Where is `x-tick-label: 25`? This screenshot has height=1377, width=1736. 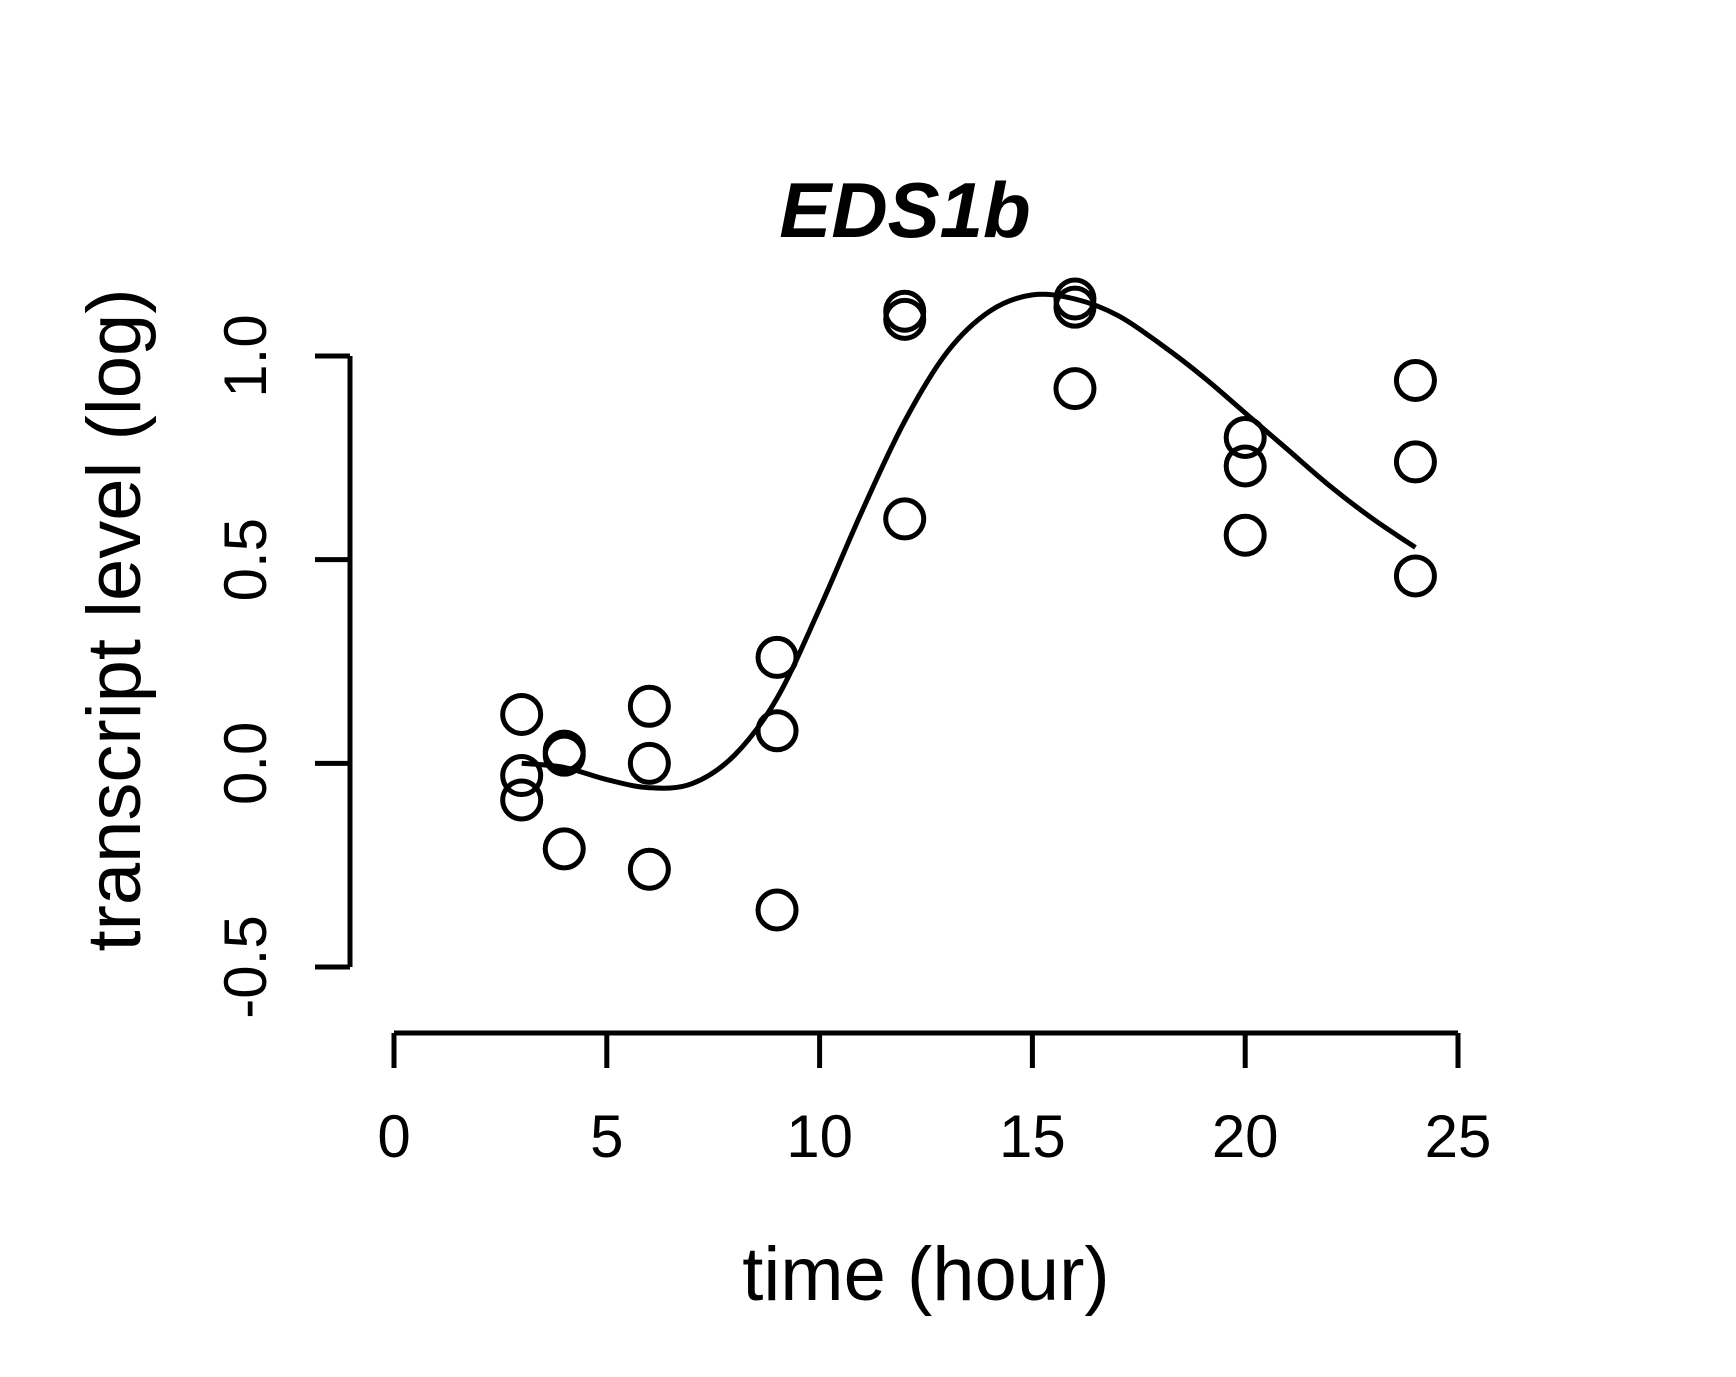
x-tick-label: 25 is located at coordinates (1458, 1136).